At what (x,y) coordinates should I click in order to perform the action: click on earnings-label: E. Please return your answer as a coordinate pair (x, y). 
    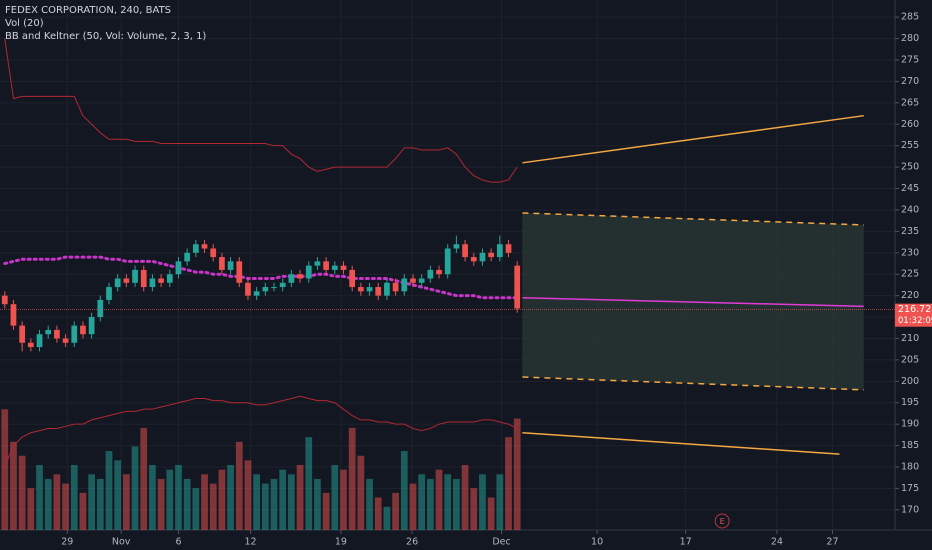
    Looking at the image, I should click on (722, 521).